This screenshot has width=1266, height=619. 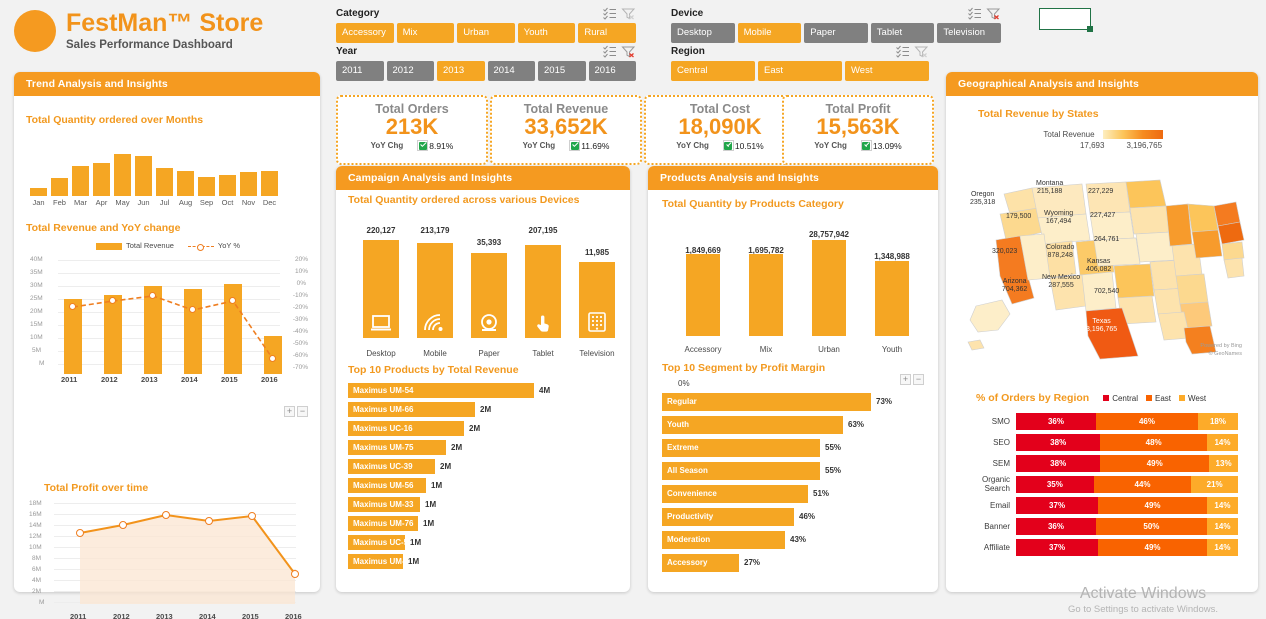 What do you see at coordinates (484, 390) in the screenshot?
I see `list-item: Maximus UM-54 4M` at bounding box center [484, 390].